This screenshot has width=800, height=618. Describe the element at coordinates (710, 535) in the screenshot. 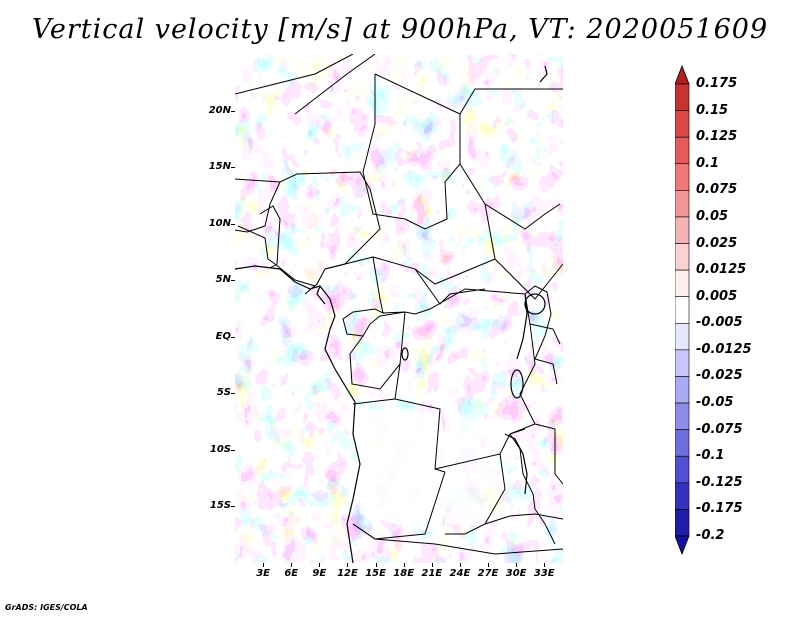

I see `colorbar-label: -0.2` at that location.